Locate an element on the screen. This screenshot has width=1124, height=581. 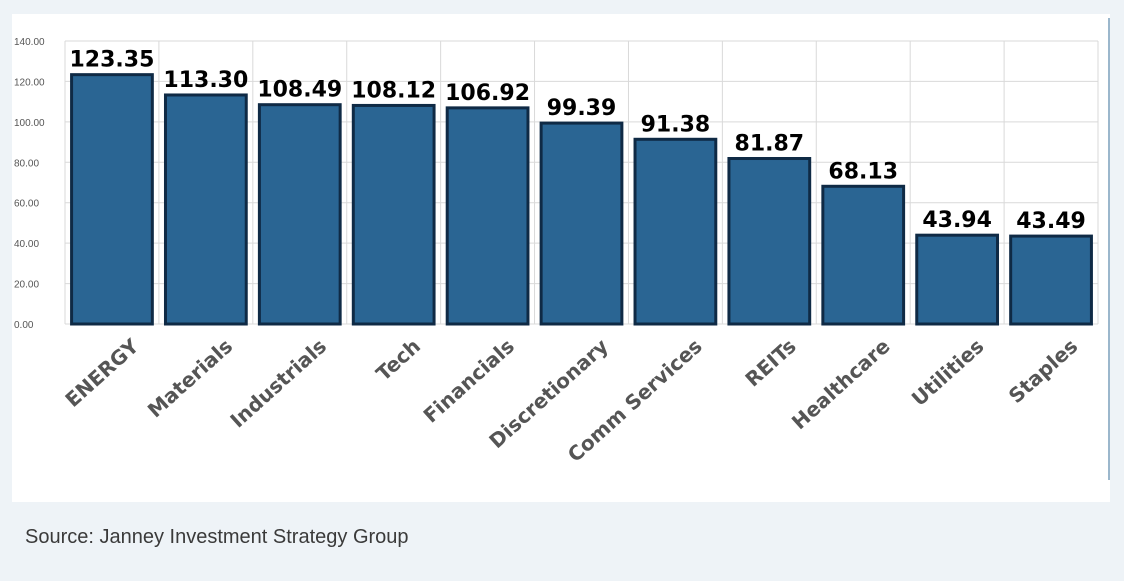
category-label: REITs is located at coordinates (770, 363).